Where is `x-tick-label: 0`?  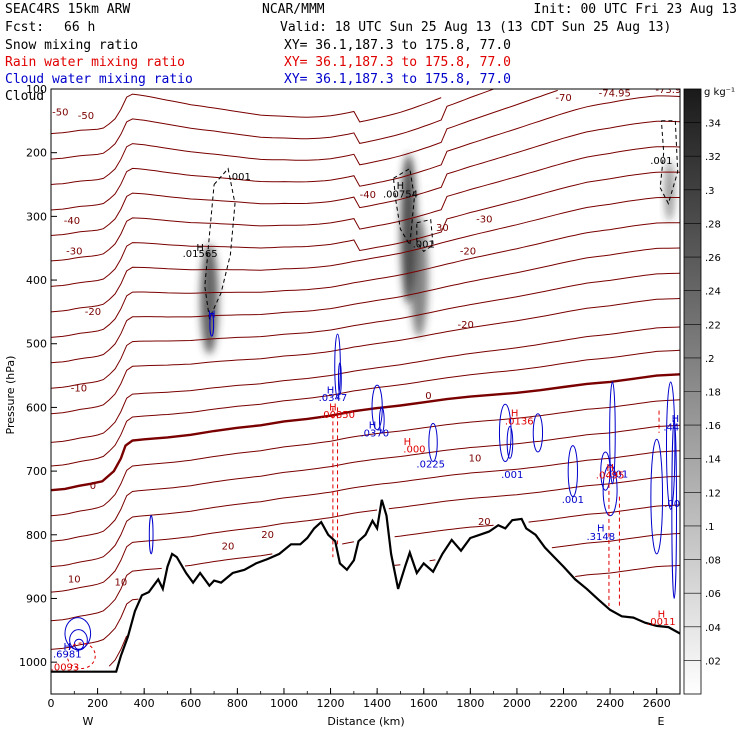 x-tick-label: 0 is located at coordinates (51, 703).